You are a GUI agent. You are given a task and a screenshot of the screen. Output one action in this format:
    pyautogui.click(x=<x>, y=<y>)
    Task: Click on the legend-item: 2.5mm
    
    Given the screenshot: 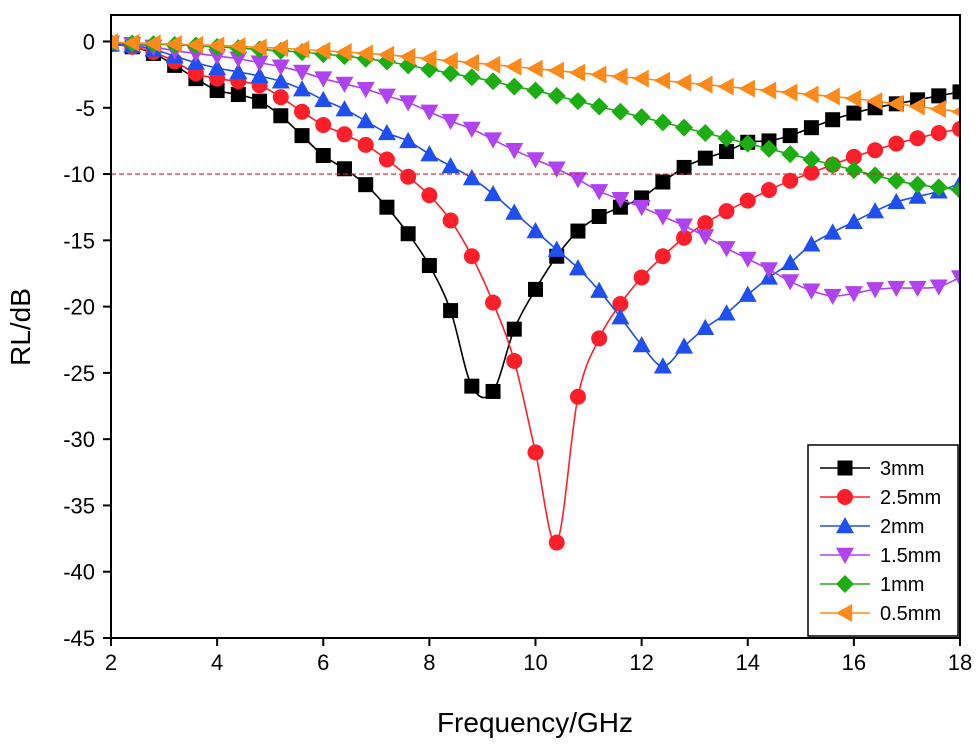 What is the action you would take?
    pyautogui.click(x=880, y=498)
    